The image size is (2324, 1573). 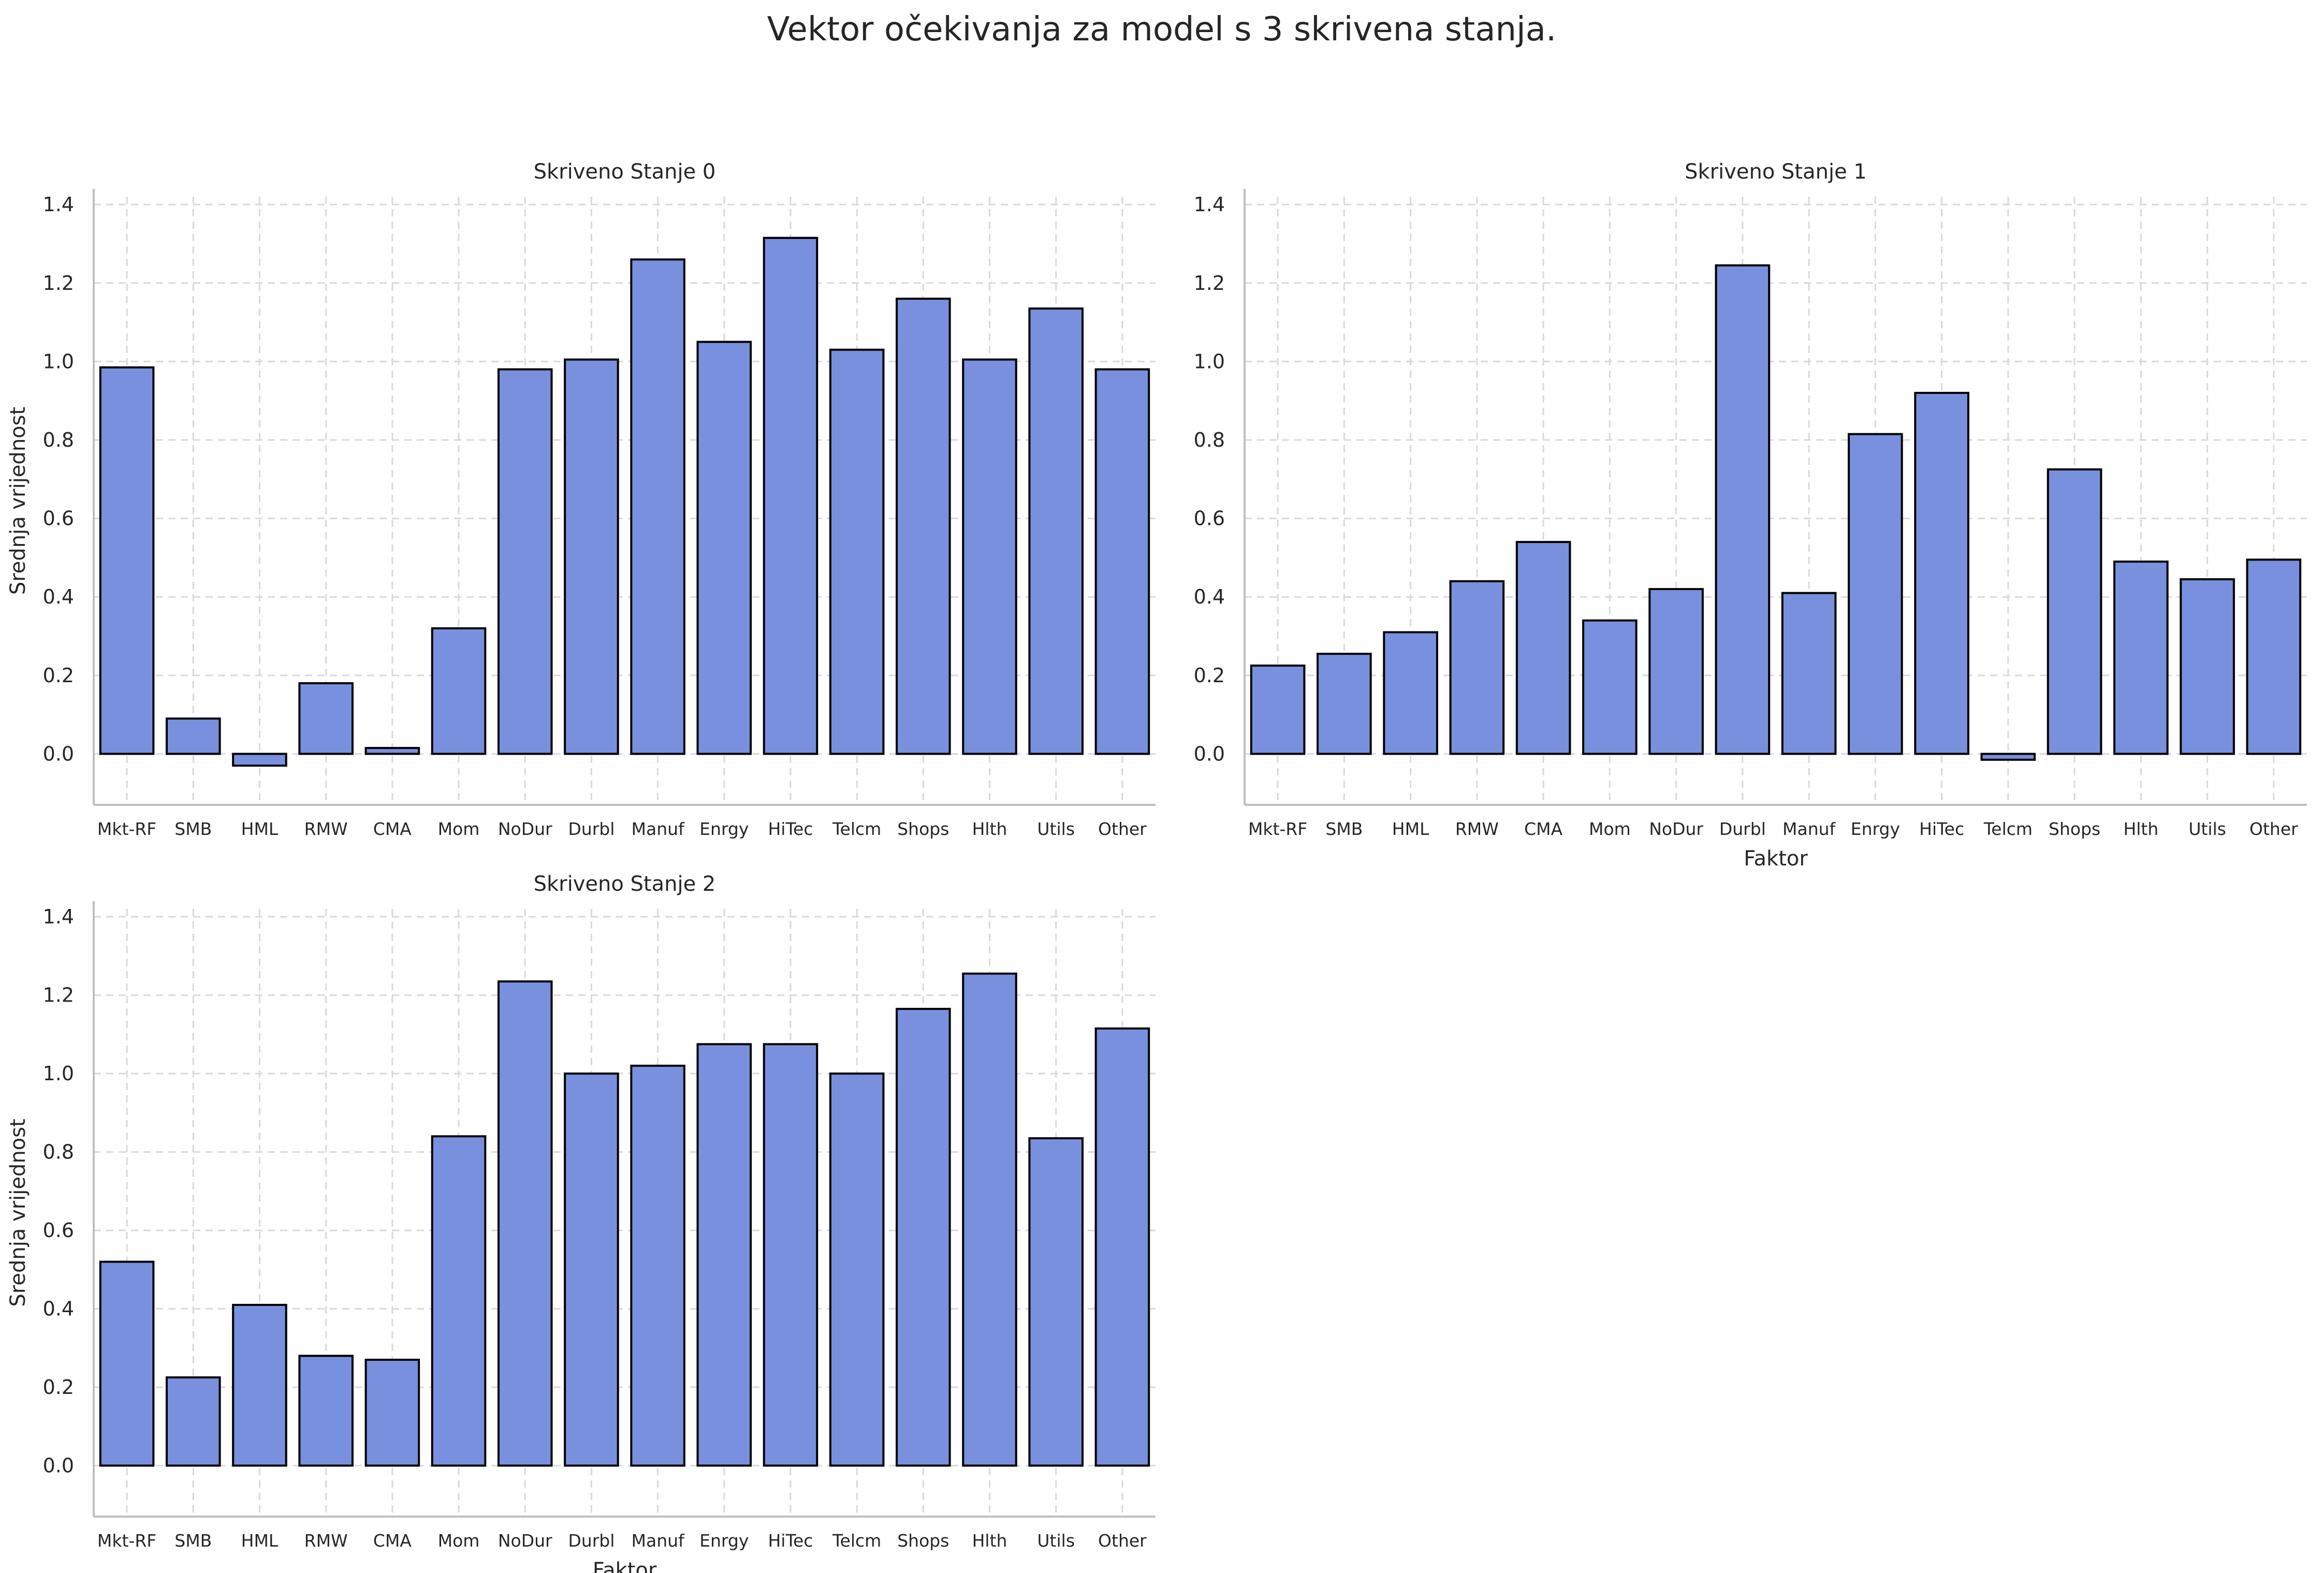 What do you see at coordinates (625, 172) in the screenshot?
I see `panel-title: Skriveno Stanje 0` at bounding box center [625, 172].